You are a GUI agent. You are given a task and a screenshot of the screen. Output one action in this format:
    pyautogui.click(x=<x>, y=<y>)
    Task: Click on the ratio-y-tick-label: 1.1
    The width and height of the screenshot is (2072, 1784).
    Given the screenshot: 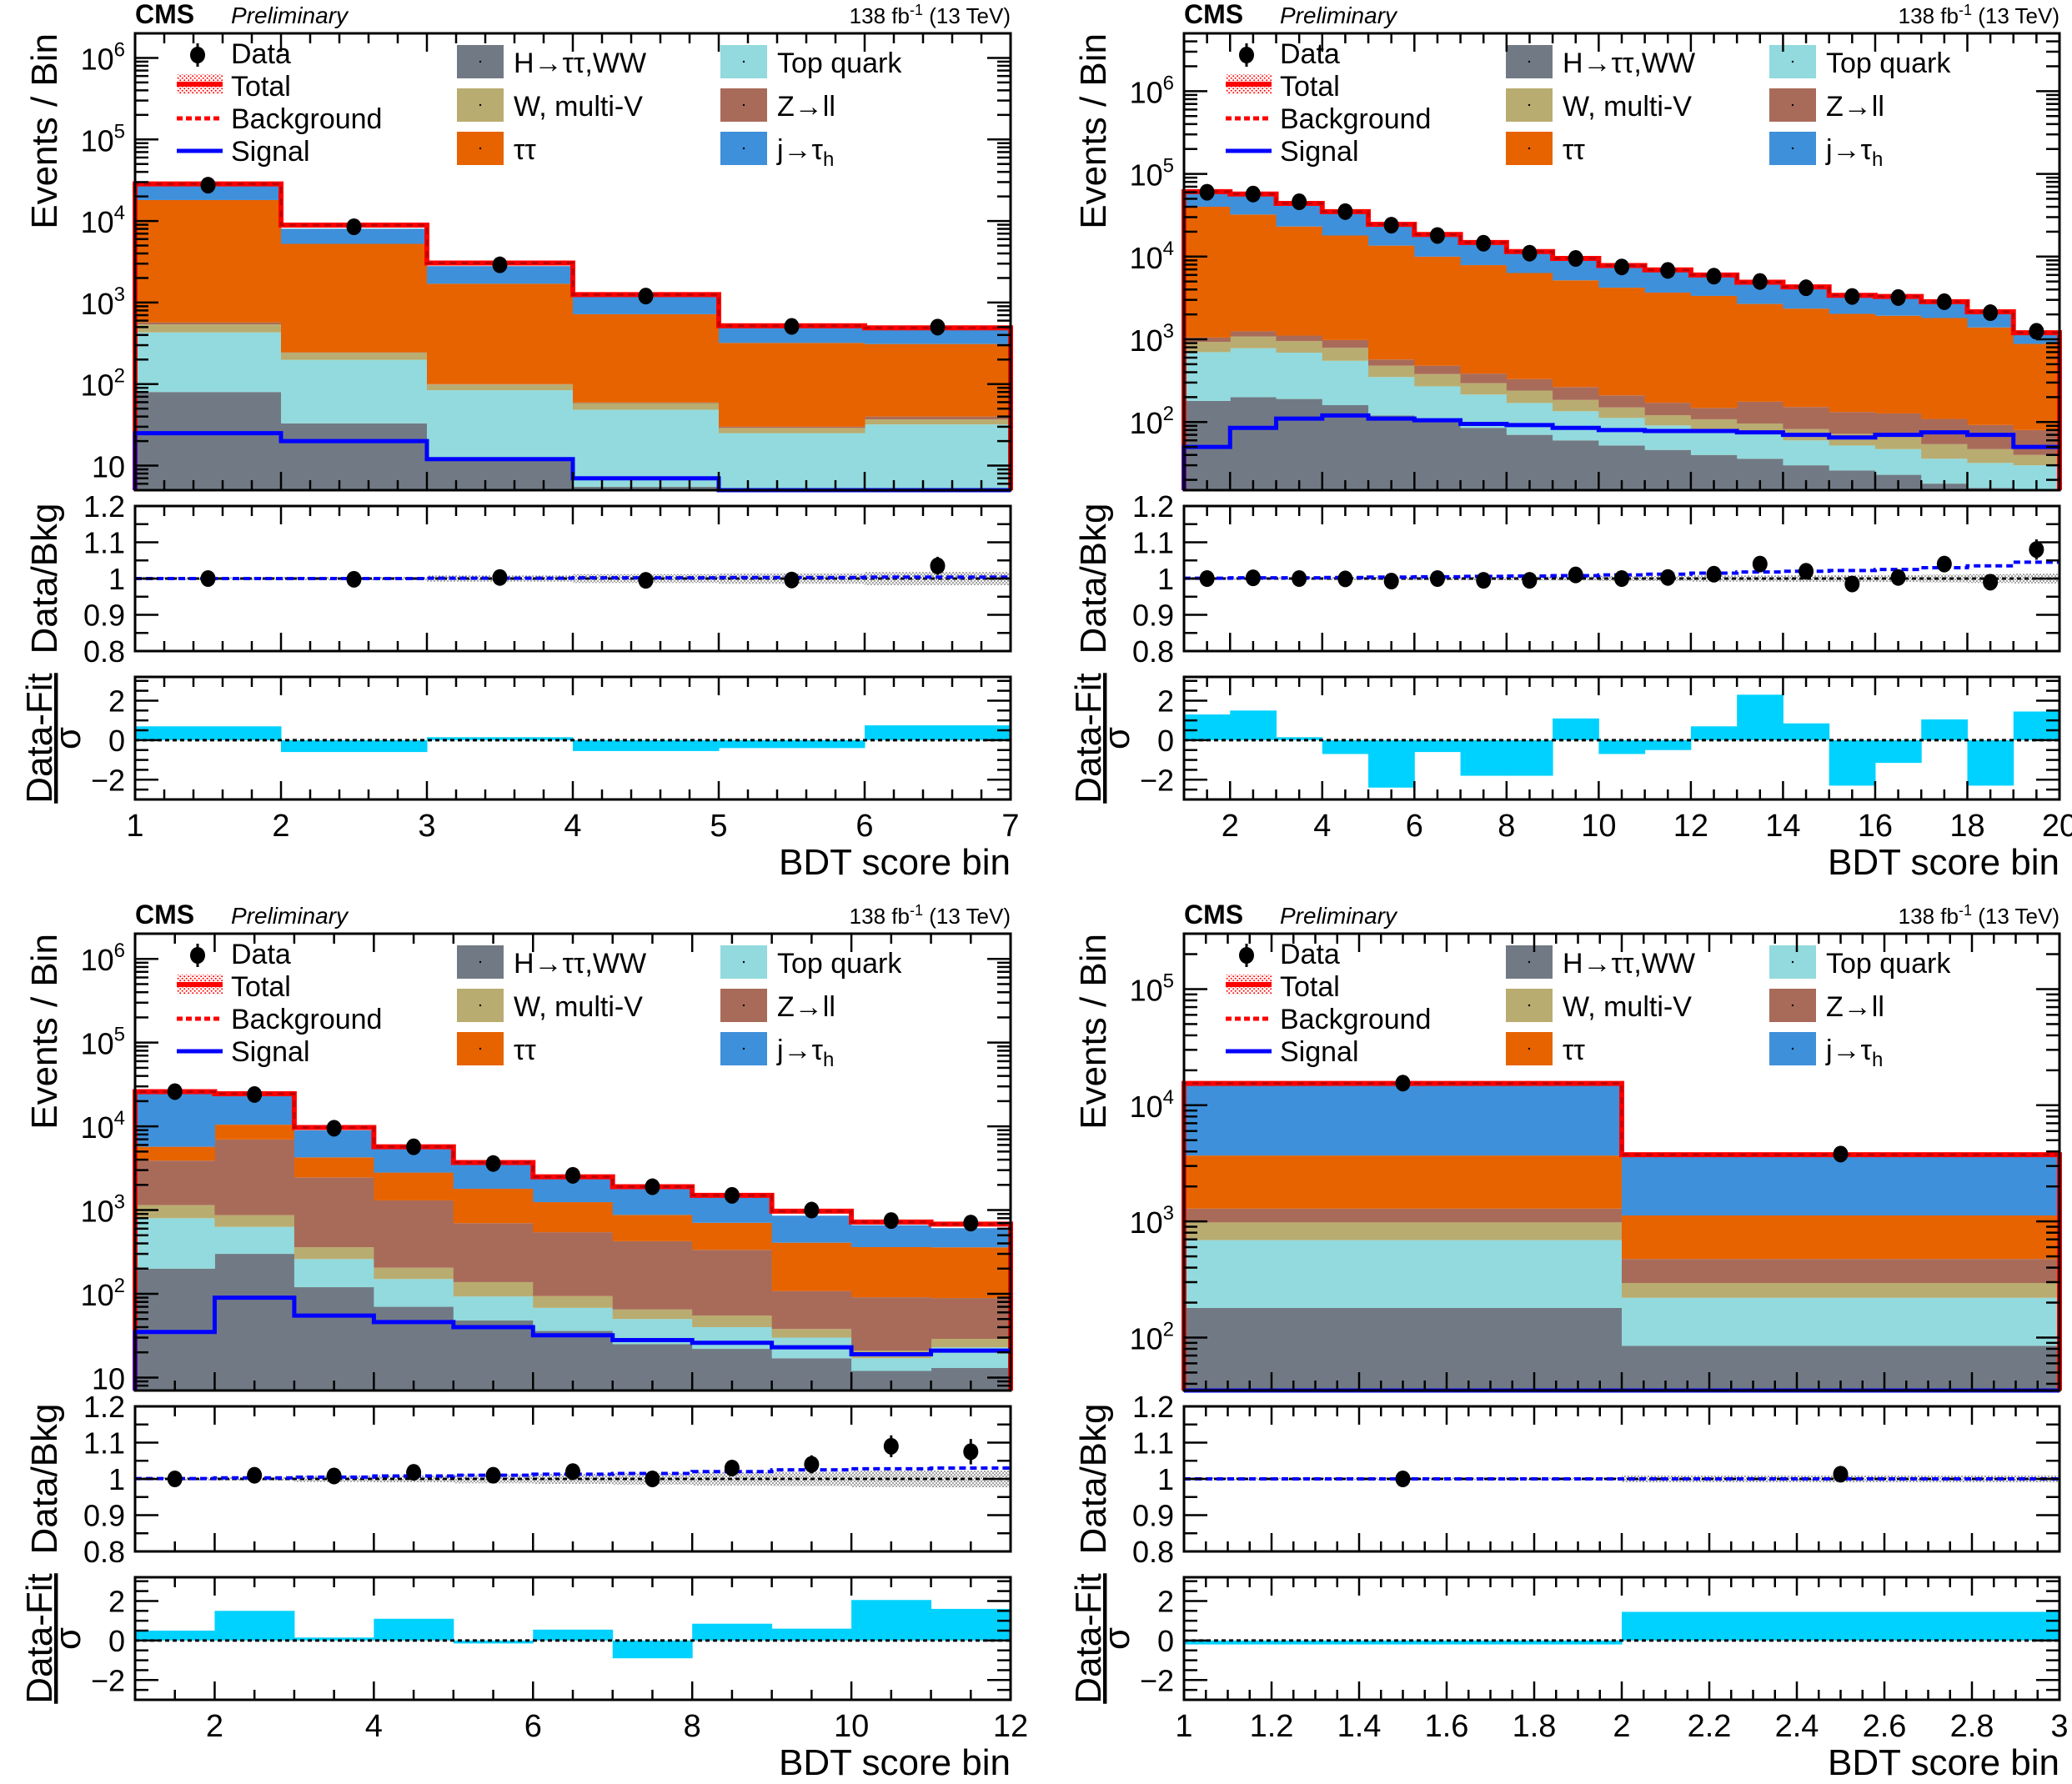 What is the action you would take?
    pyautogui.click(x=1153, y=543)
    